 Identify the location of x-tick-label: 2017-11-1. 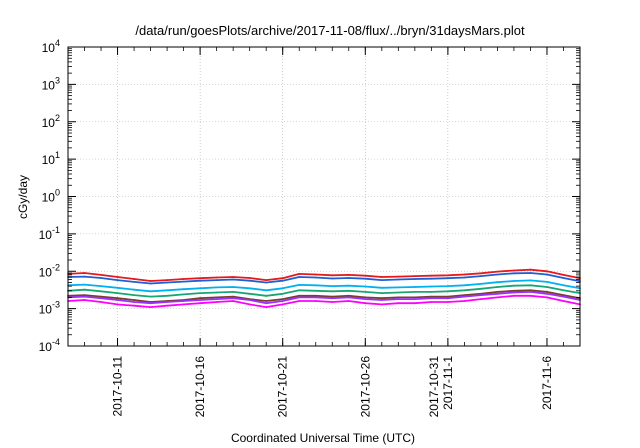
(448, 383).